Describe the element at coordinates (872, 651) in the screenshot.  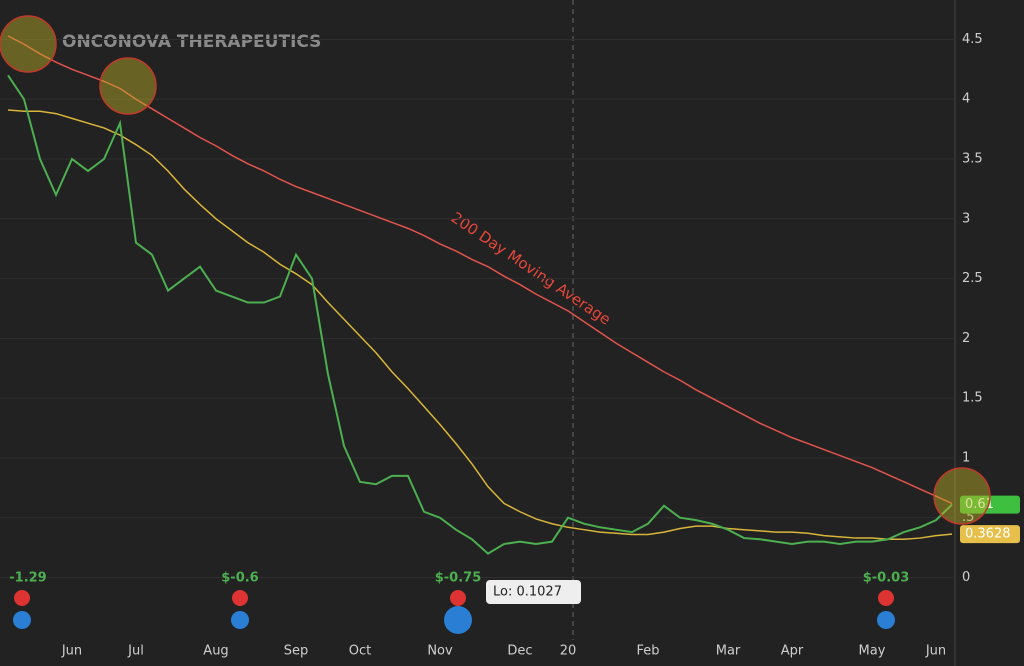
I see `x-tick-label: May` at that location.